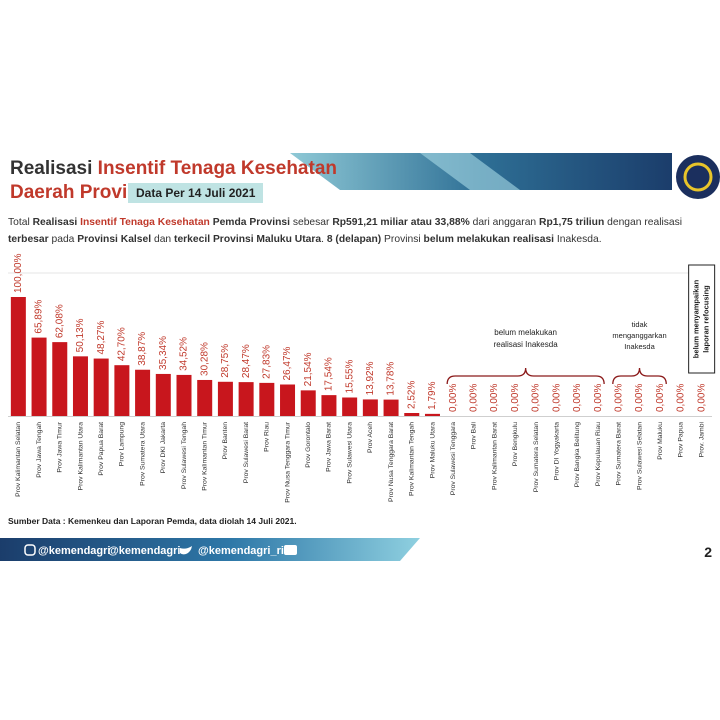 Image resolution: width=720 pixels, height=720 pixels. I want to click on x-tick-label: Prov Nusa Tenggara Barat, so click(391, 462).